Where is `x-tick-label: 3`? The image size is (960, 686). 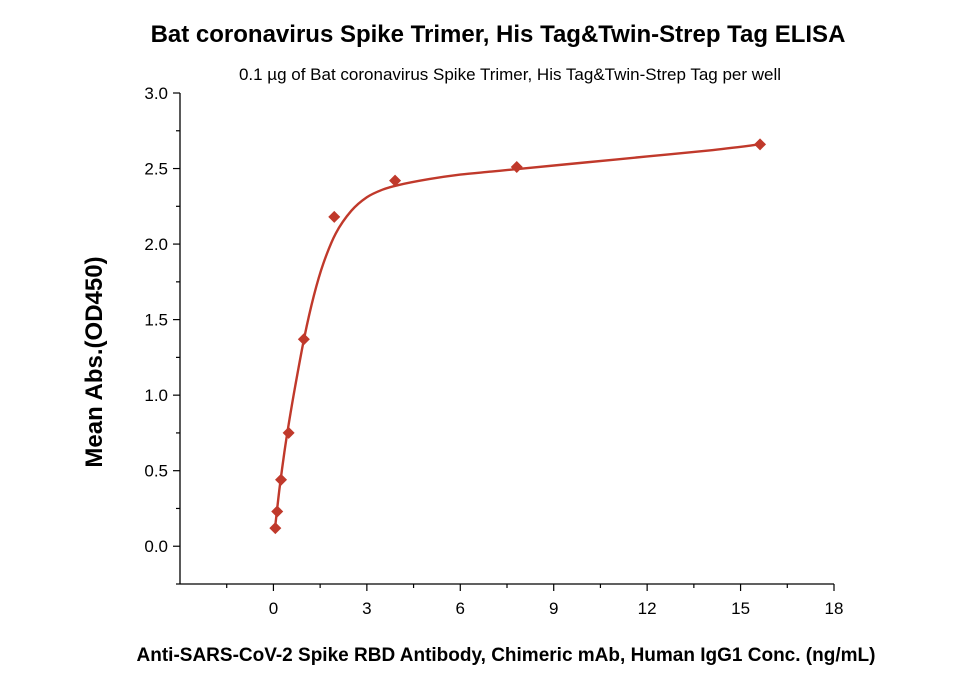
x-tick-label: 3 is located at coordinates (366, 608).